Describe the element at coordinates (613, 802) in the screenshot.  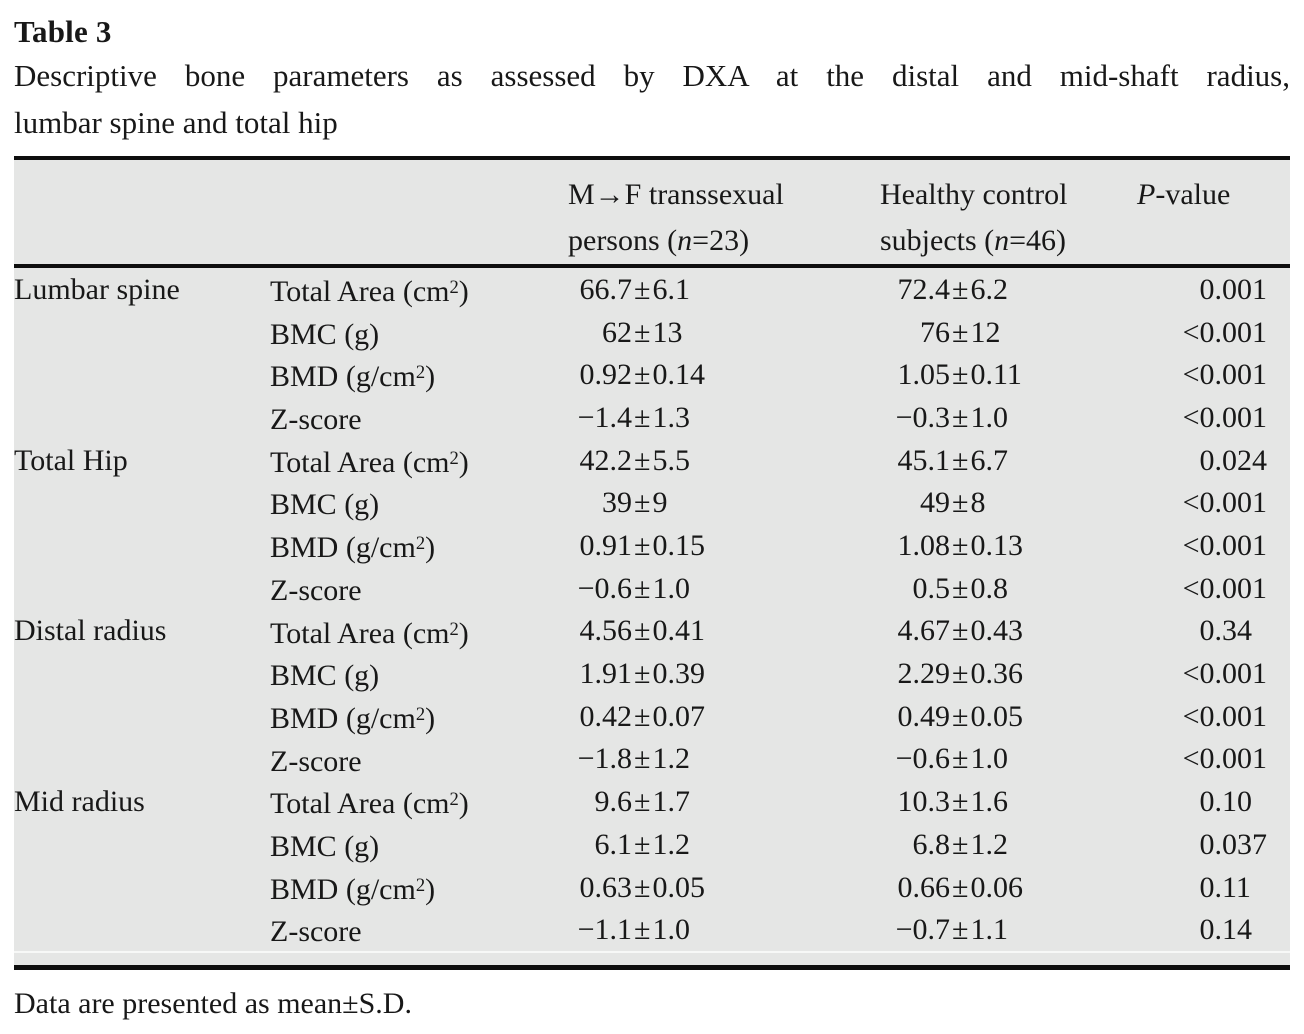
I see `mean-value: 9.6` at that location.